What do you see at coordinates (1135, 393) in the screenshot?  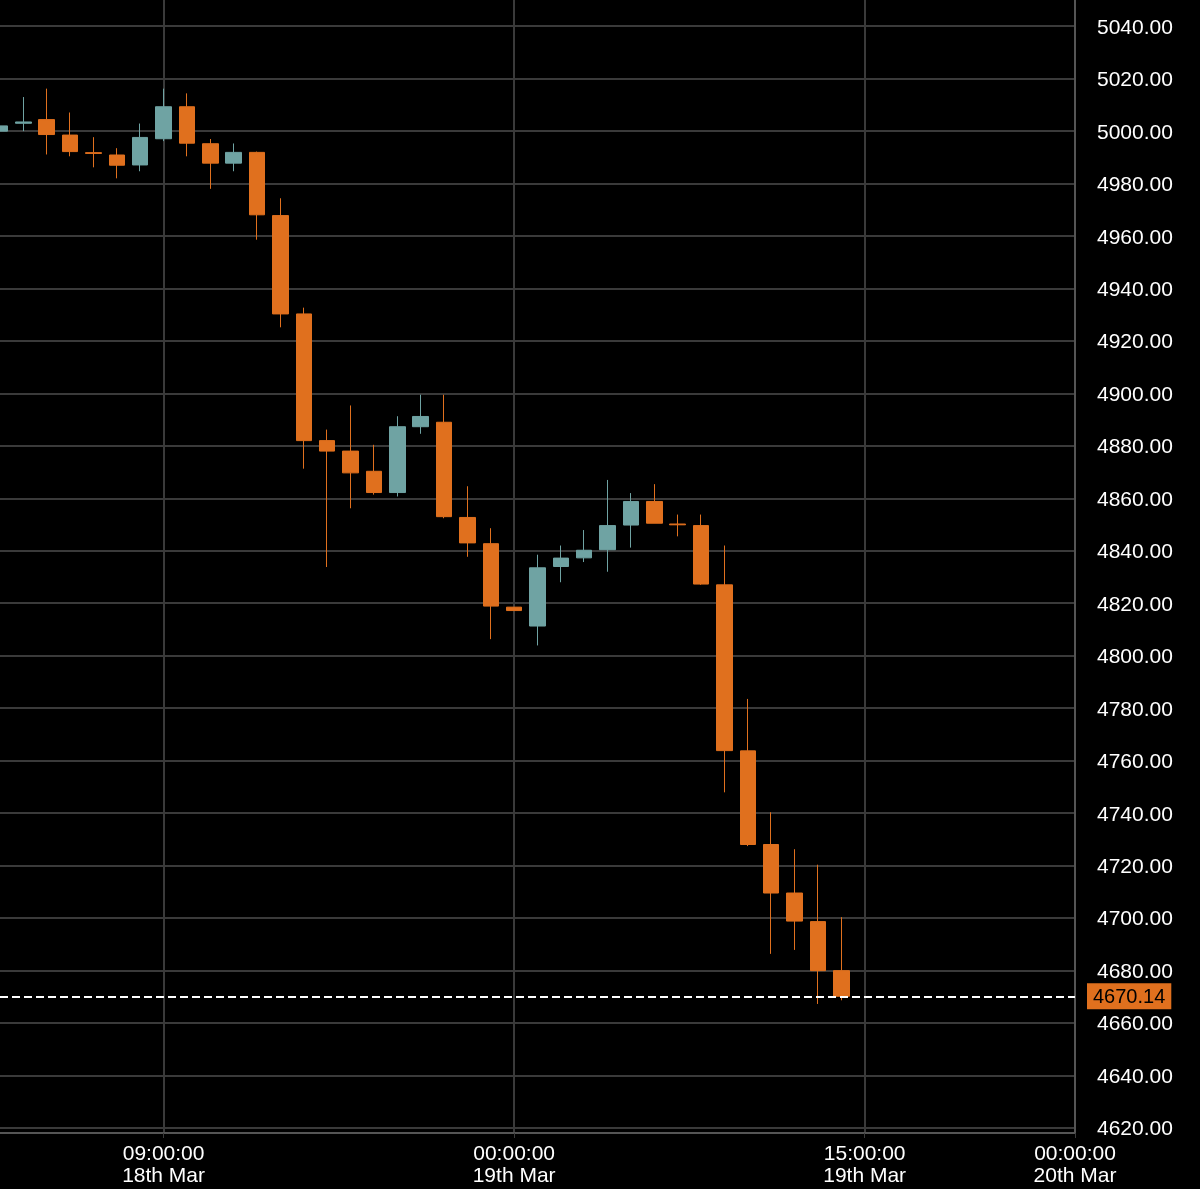 I see `y-tick-label: 4900.00` at bounding box center [1135, 393].